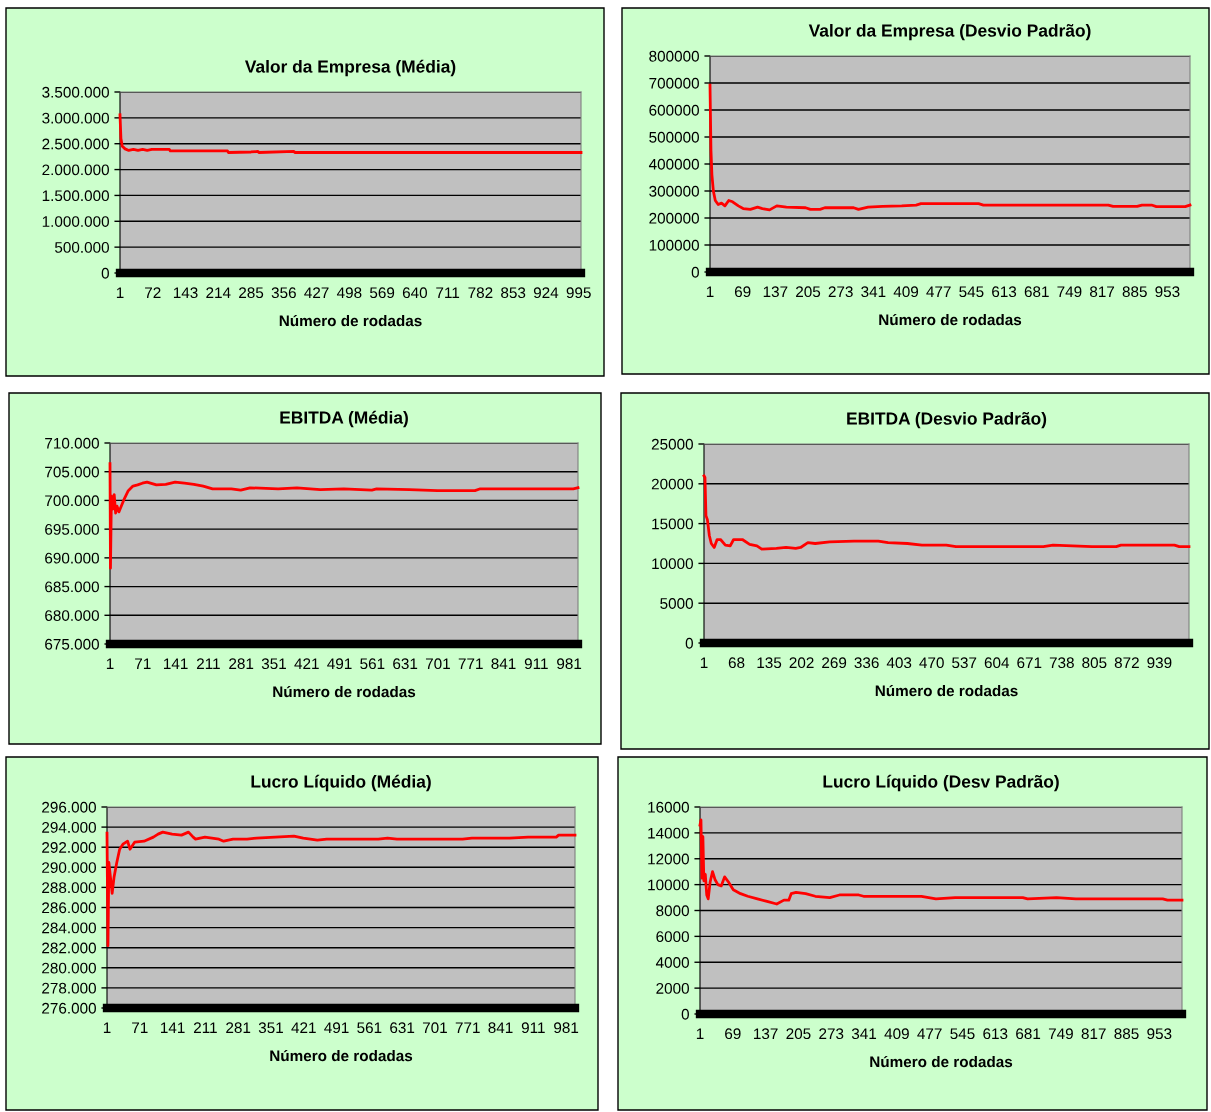 This screenshot has height=1112, width=1211. Describe the element at coordinates (316, 292) in the screenshot. I see `x-tick-label: 427` at that location.